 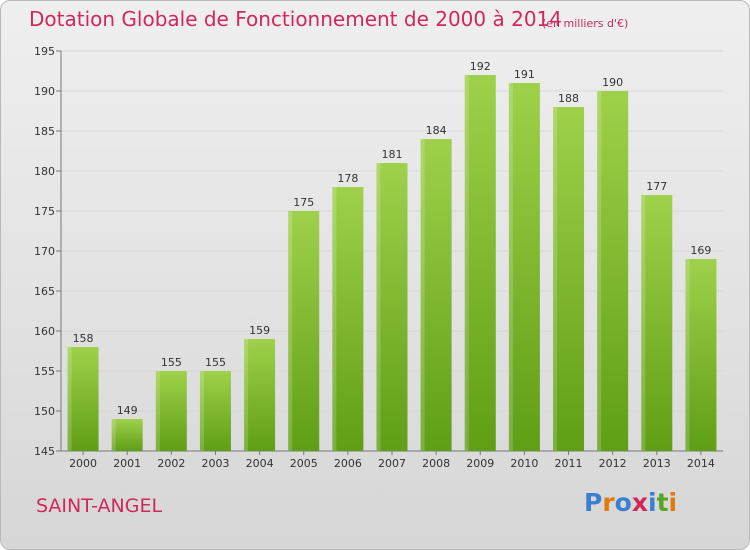 What do you see at coordinates (44, 51) in the screenshot?
I see `y-tick-label: 195` at bounding box center [44, 51].